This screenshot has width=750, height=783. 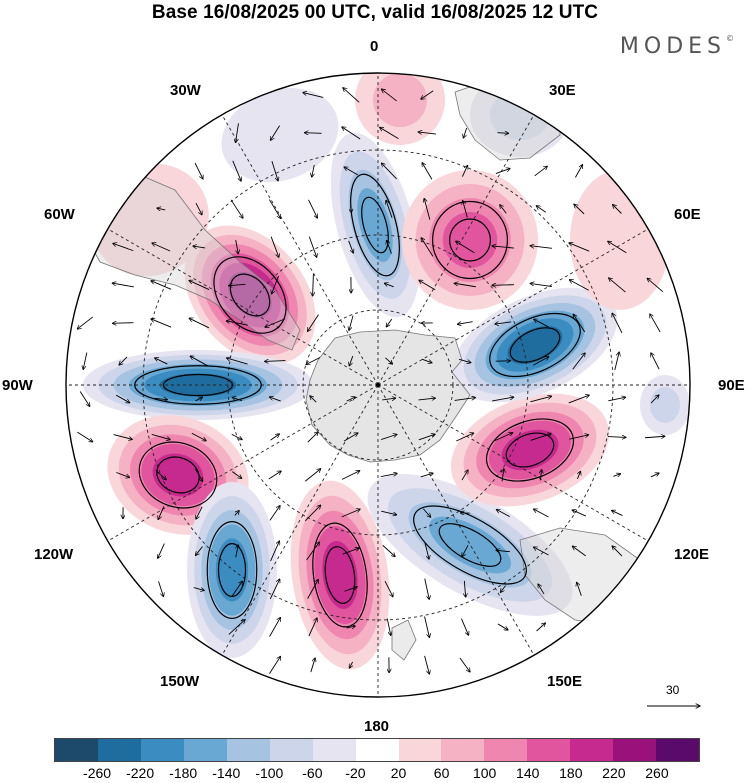 I want to click on colorbar, so click(x=377, y=750).